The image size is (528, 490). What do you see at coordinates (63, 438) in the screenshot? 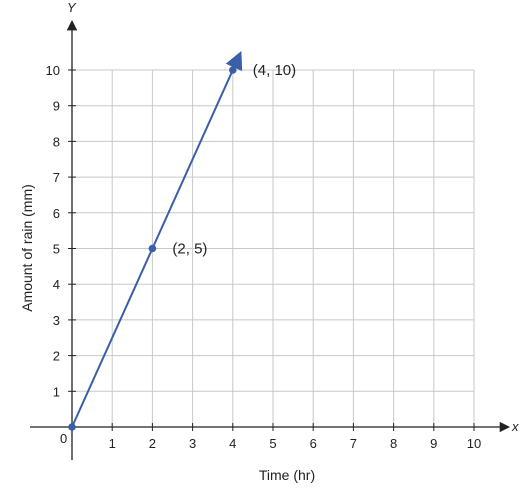
I see `origin-label: 0` at bounding box center [63, 438].